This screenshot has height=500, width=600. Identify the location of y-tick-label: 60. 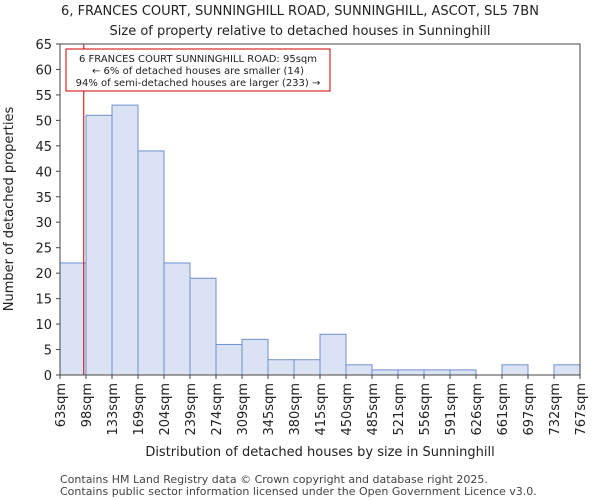
(43, 70).